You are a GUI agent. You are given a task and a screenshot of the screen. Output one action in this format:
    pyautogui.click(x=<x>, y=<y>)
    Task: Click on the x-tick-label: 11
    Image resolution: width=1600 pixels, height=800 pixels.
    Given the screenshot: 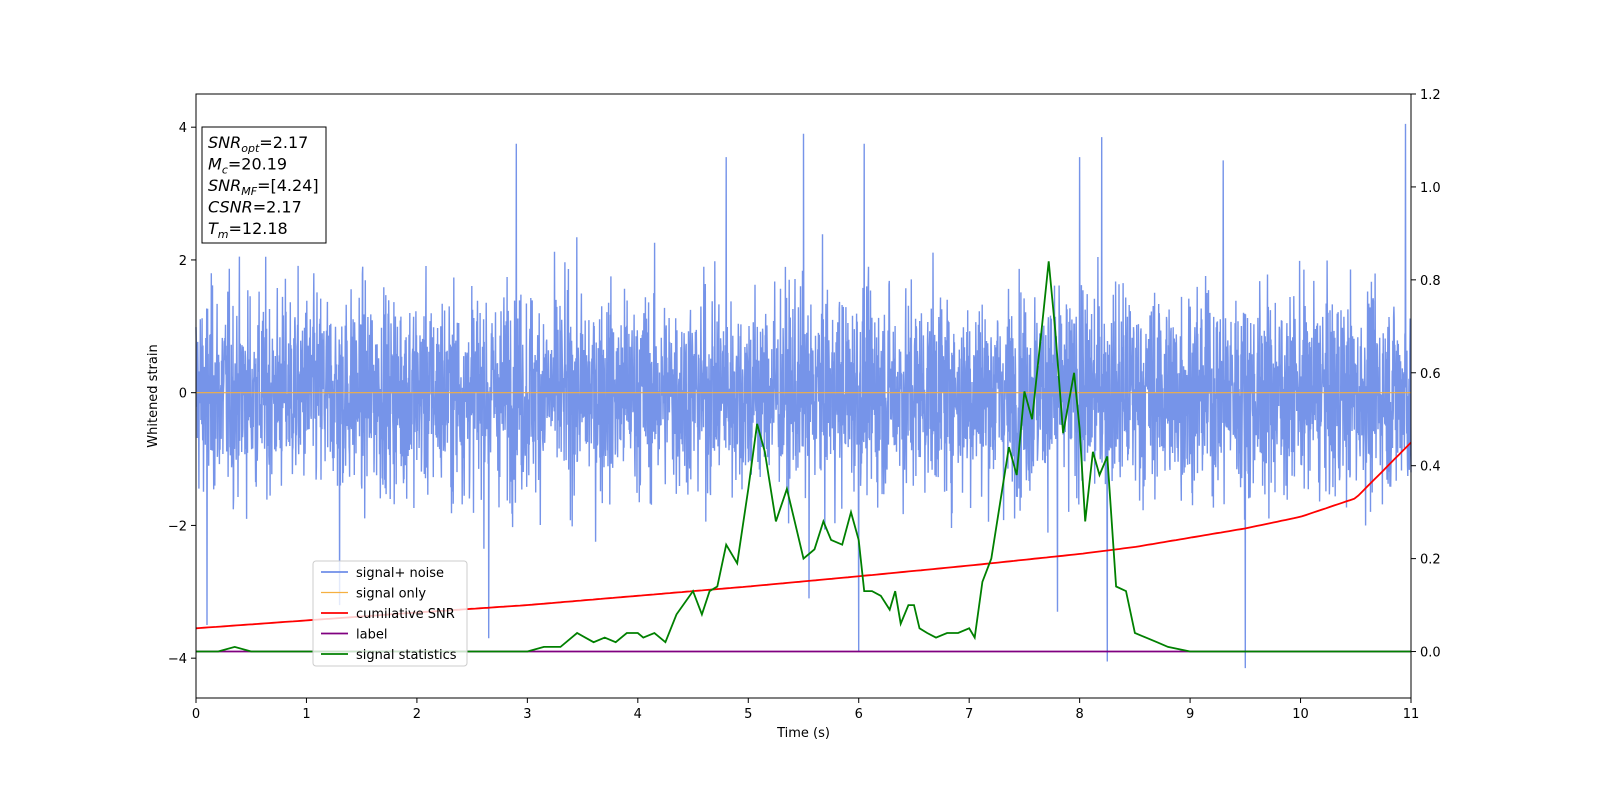 What is the action you would take?
    pyautogui.click(x=1411, y=714)
    